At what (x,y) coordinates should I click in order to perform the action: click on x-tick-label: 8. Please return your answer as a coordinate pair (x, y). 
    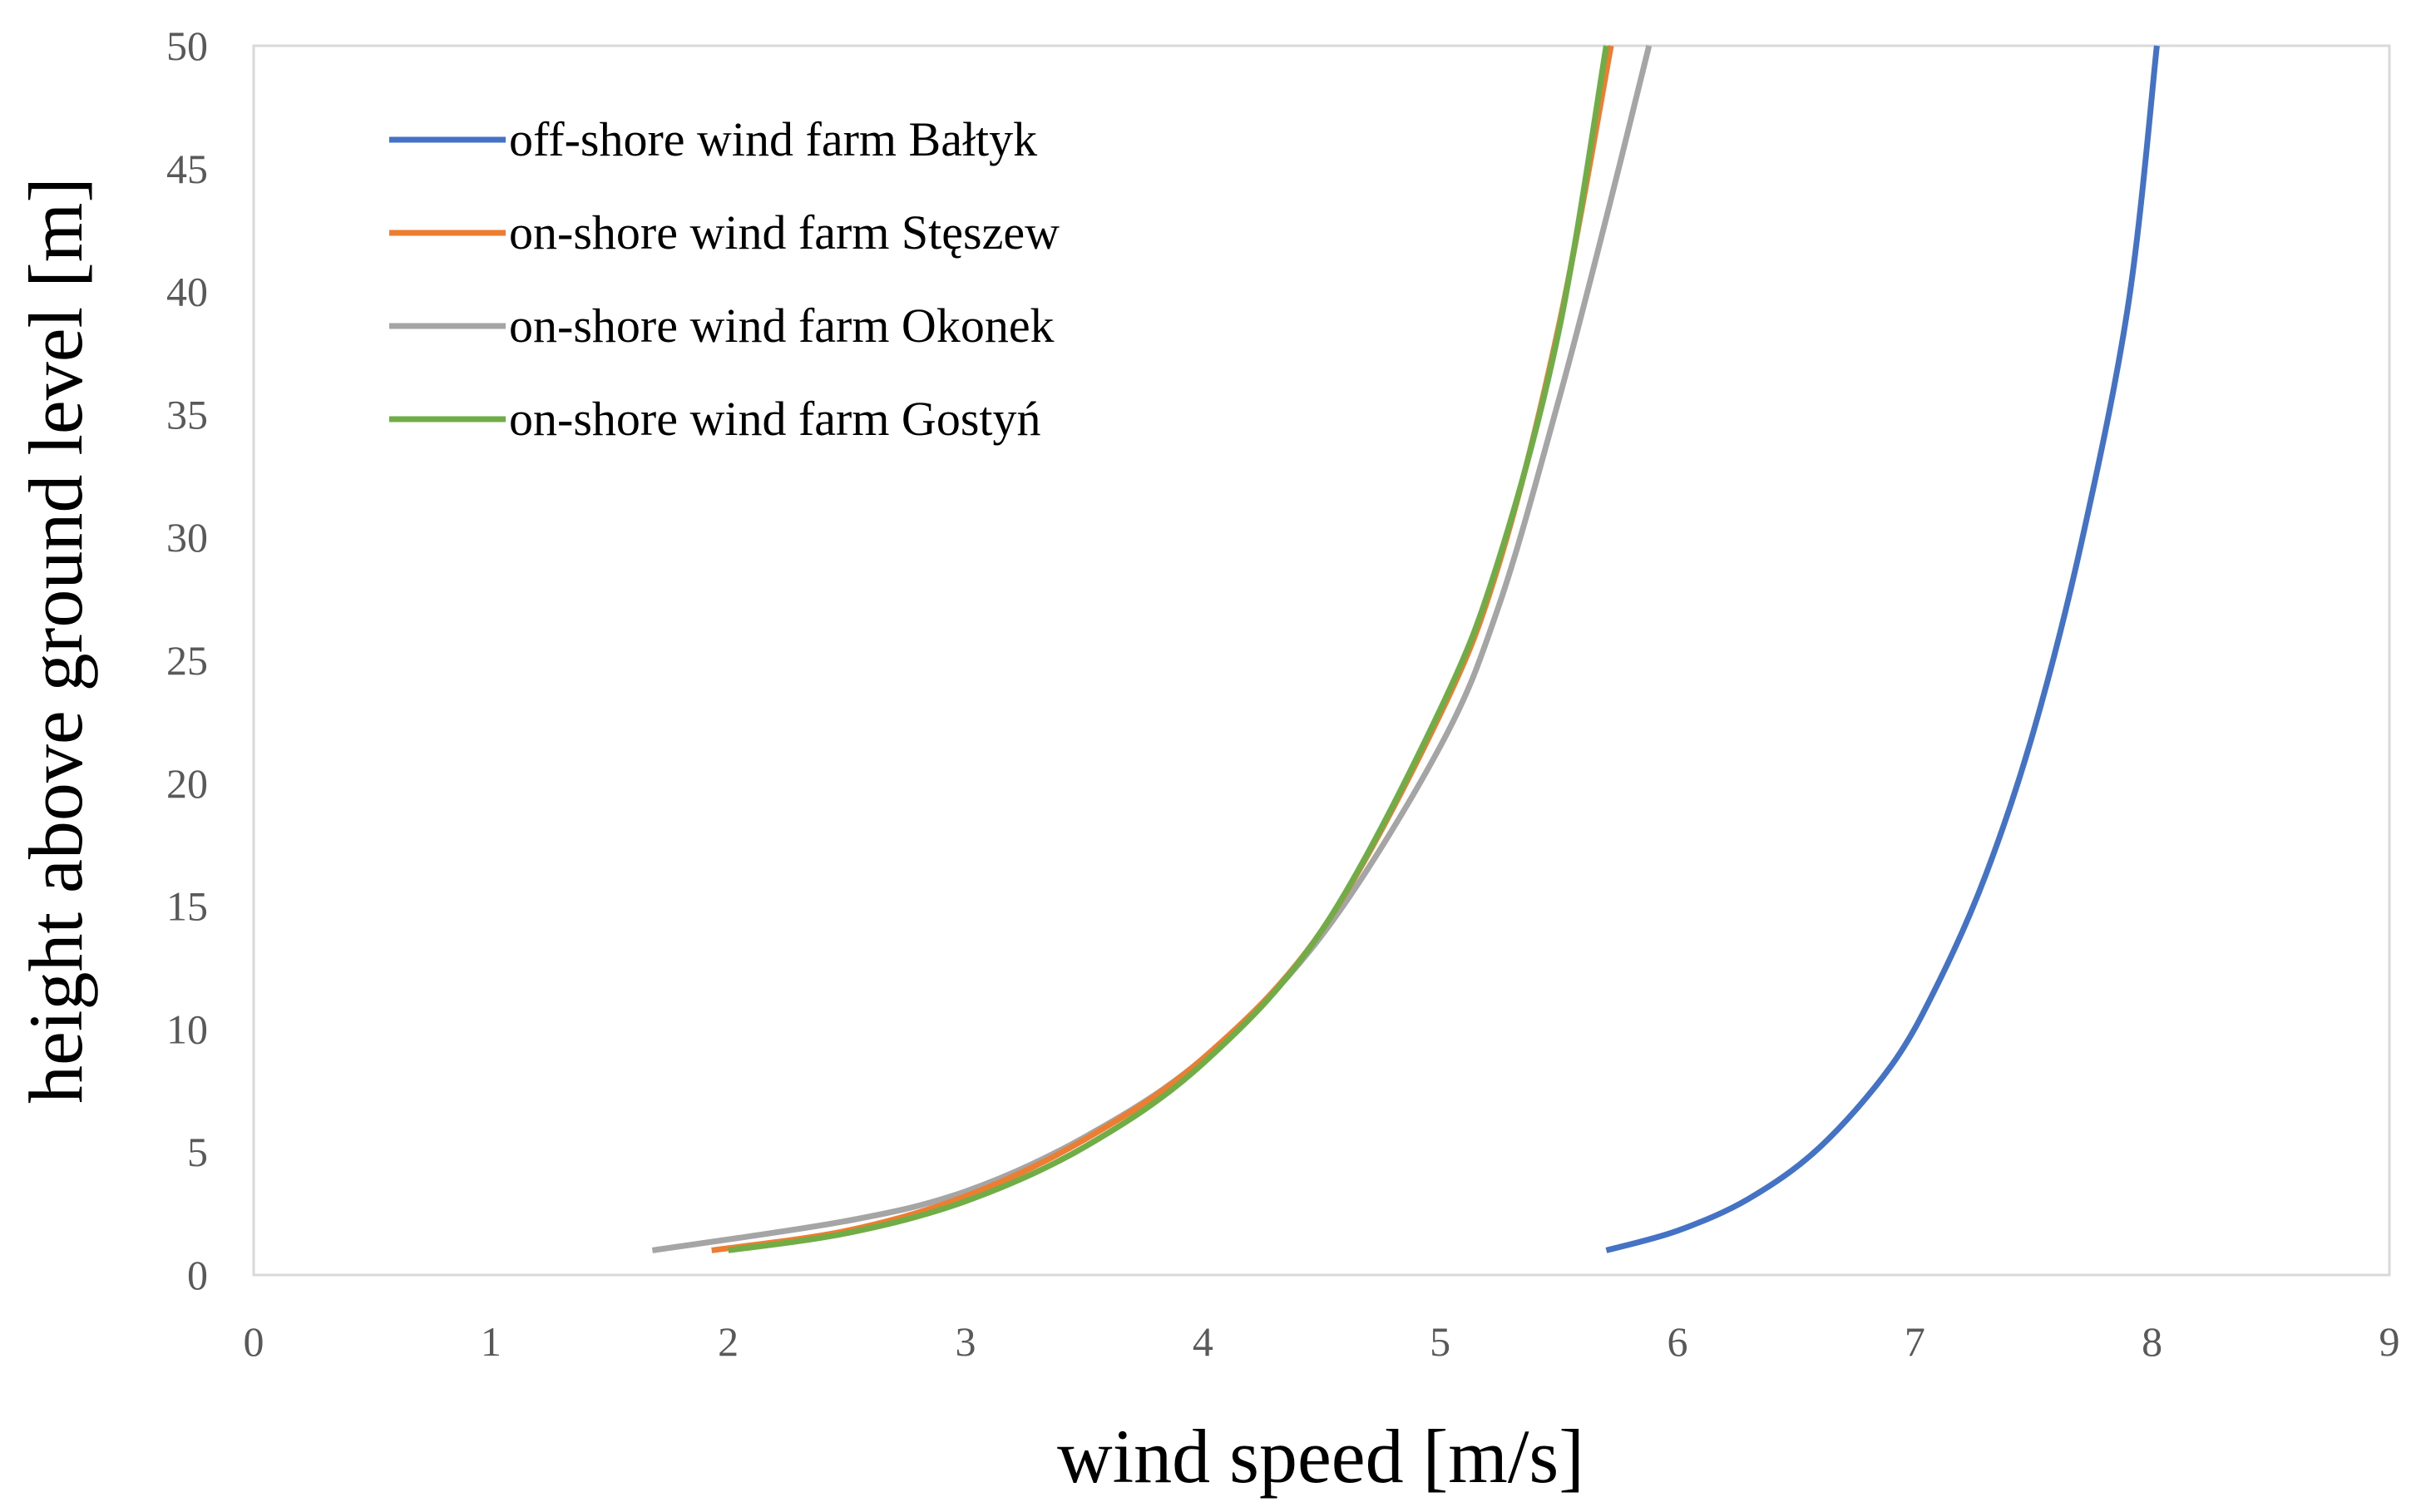
    Looking at the image, I should click on (2152, 1341).